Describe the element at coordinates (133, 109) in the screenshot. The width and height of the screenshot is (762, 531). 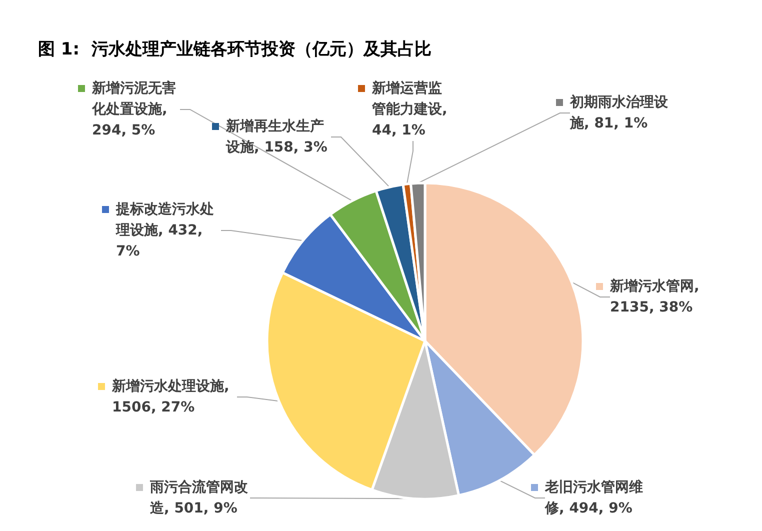
I see `legend-label: 新增污泥无害化处置设施, 294, 5%` at that location.